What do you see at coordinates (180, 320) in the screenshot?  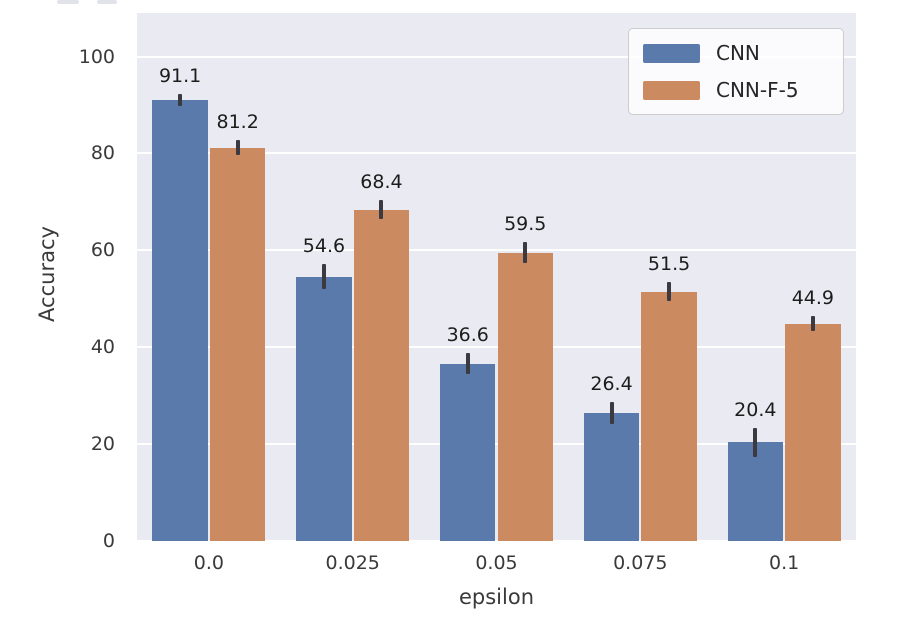 I see `bar-cnn-0.0` at bounding box center [180, 320].